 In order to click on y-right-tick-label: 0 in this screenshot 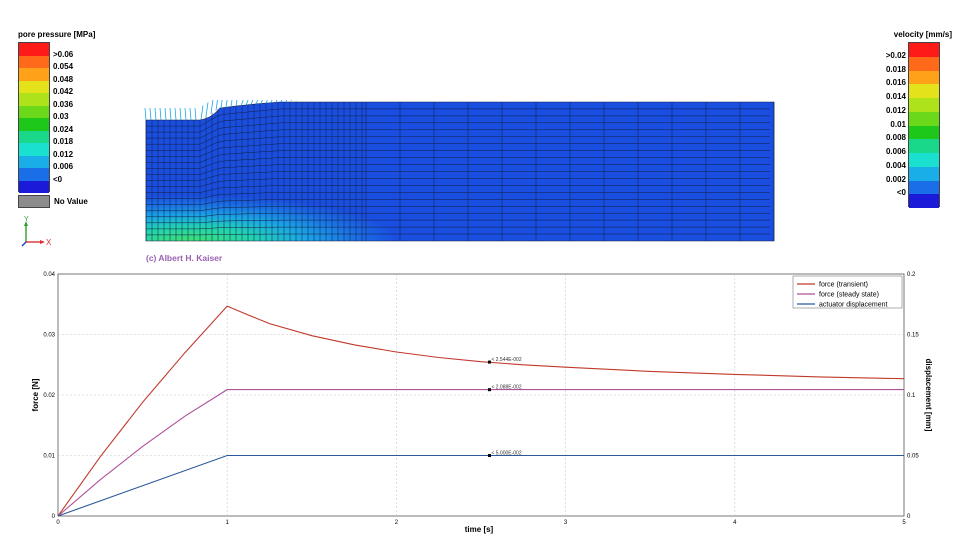, I will do `click(909, 517)`.